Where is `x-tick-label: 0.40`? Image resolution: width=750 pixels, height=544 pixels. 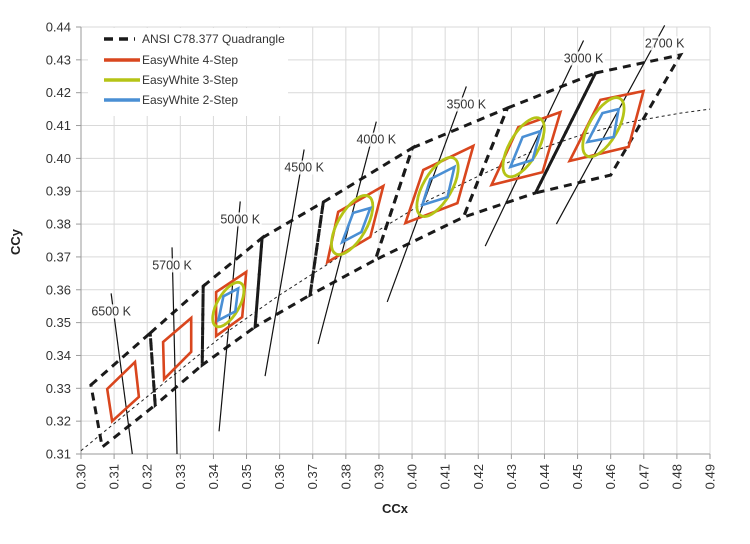
x-tick-label: 0.40 is located at coordinates (412, 476).